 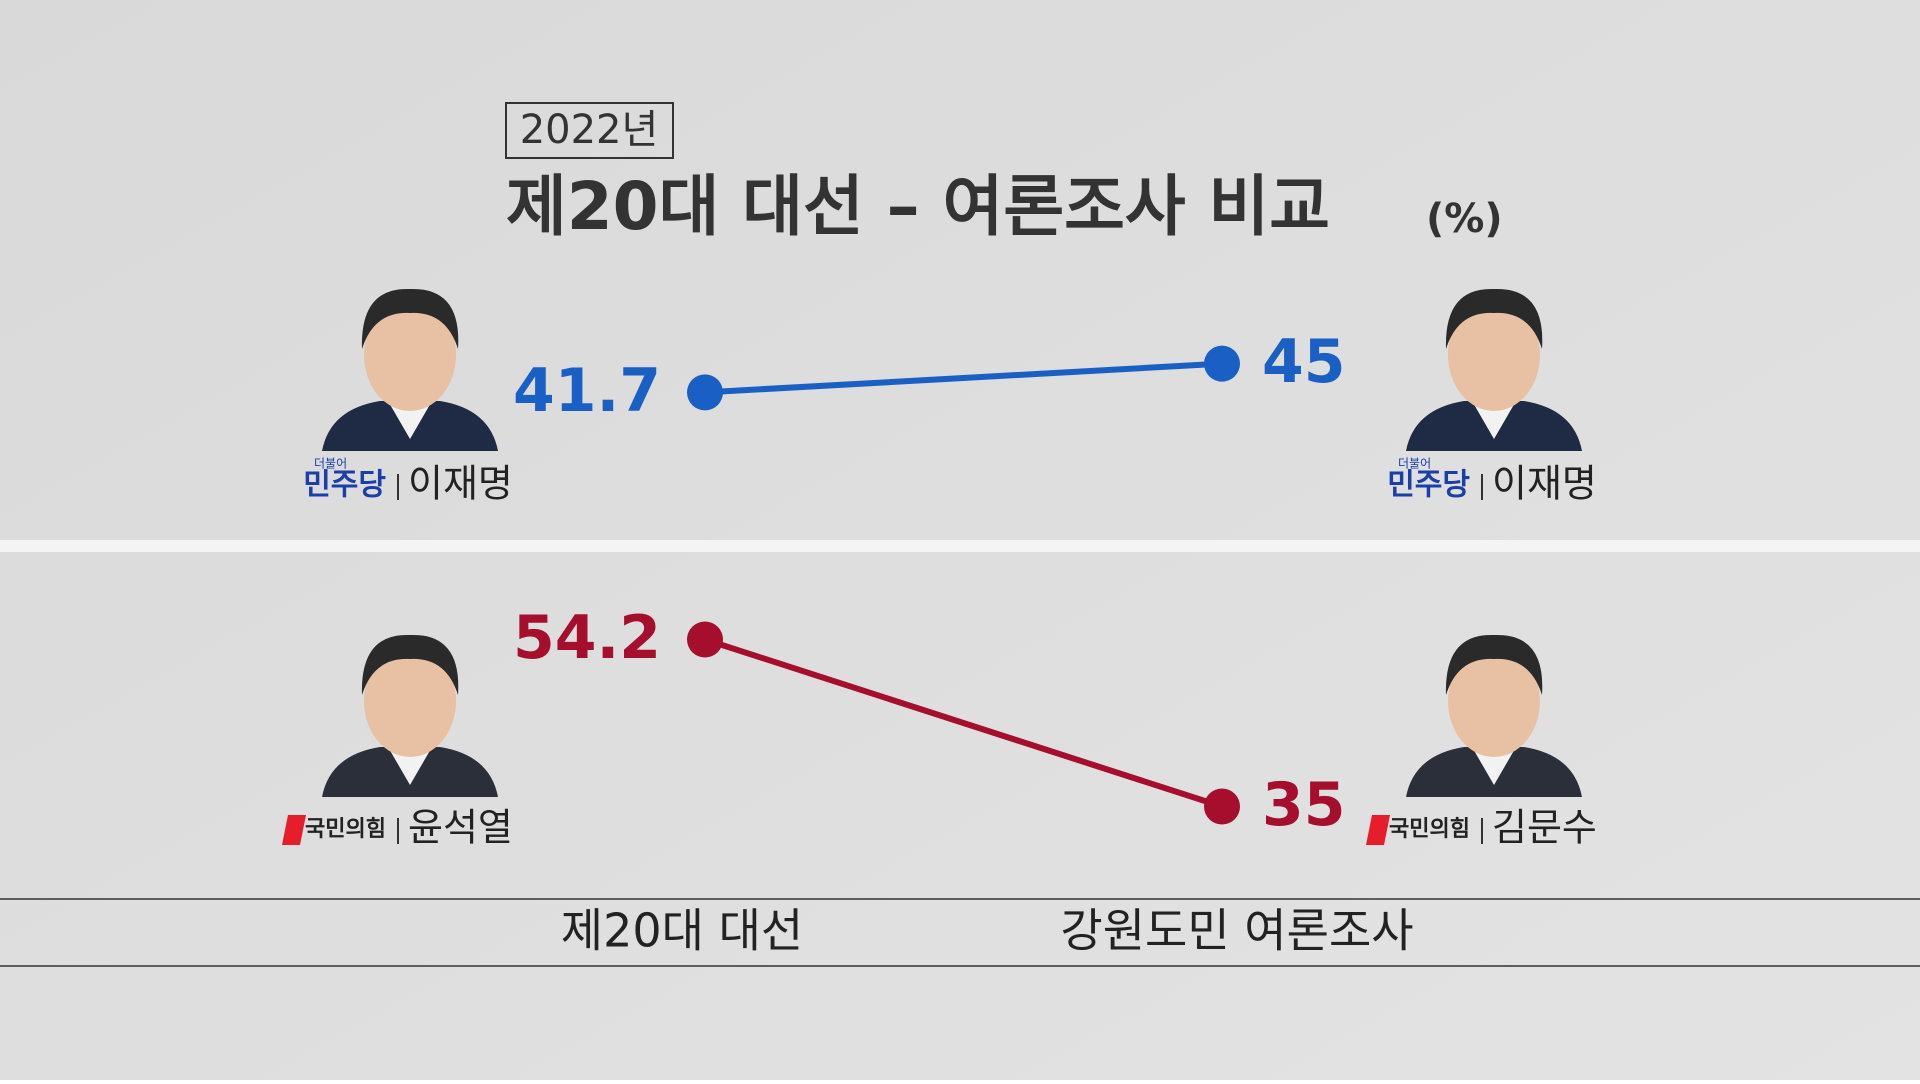 What do you see at coordinates (587, 638) in the screenshot?
I see `value-label: 54.2` at bounding box center [587, 638].